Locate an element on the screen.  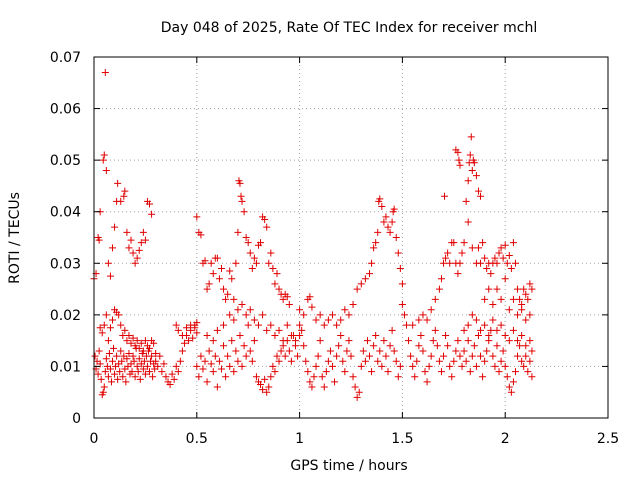
y-axis-label: ROTI / TECUs is located at coordinates (15, 238).